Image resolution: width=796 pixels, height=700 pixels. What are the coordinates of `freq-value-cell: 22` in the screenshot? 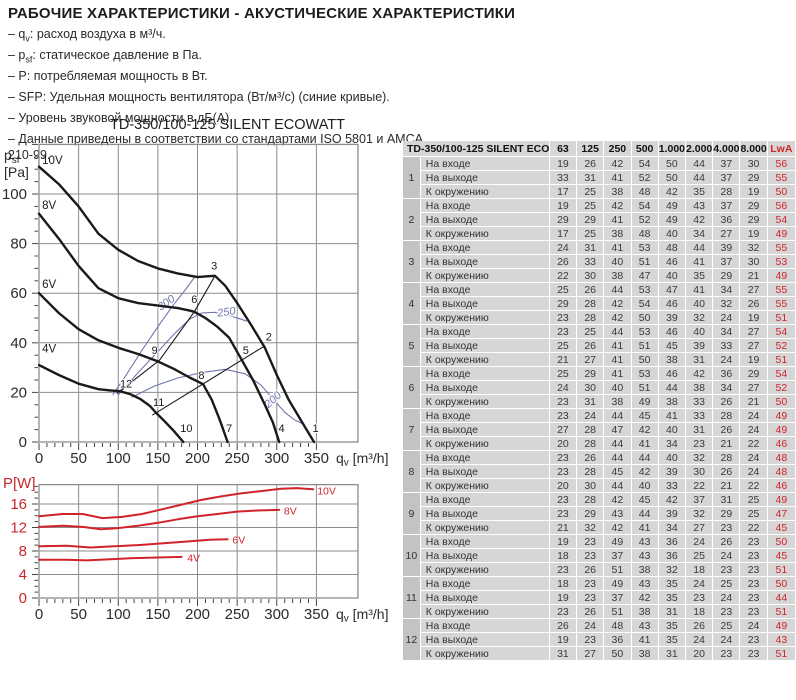 It's located at (753, 443).